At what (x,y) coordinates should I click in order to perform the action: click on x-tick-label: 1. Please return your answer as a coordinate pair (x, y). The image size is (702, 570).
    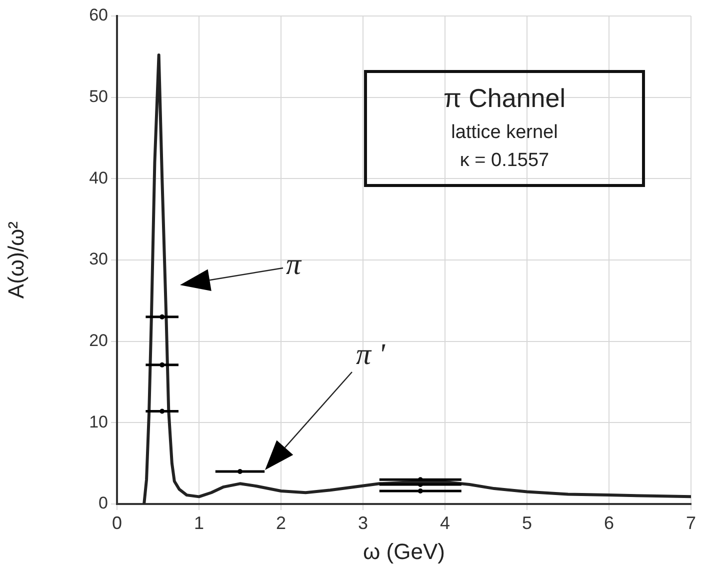
    Looking at the image, I should click on (199, 522).